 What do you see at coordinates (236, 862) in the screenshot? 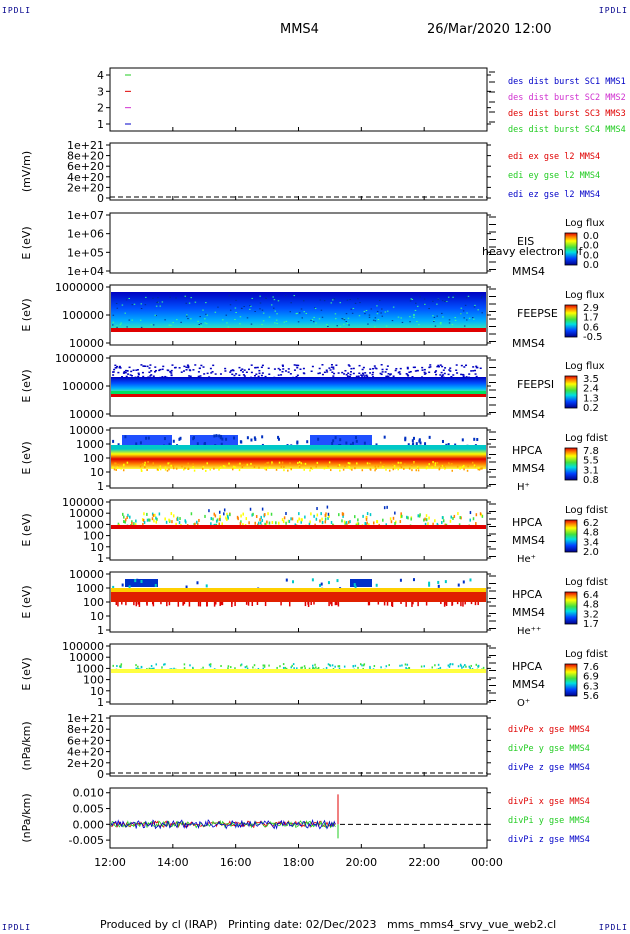
I see `x-tick-label: 16:00` at bounding box center [236, 862].